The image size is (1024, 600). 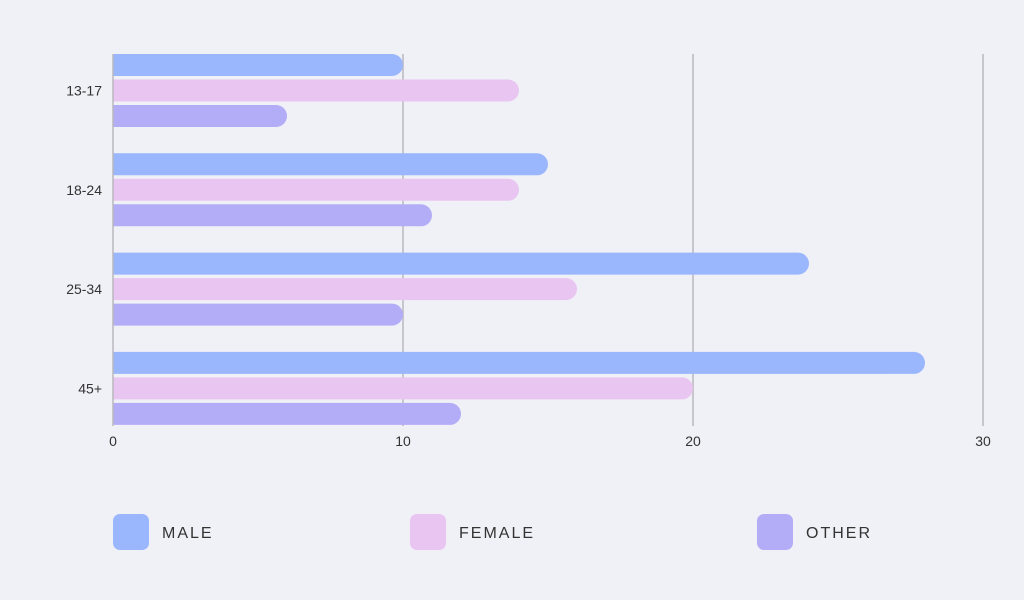 What do you see at coordinates (428, 532) in the screenshot?
I see `legend-swatch-female` at bounding box center [428, 532].